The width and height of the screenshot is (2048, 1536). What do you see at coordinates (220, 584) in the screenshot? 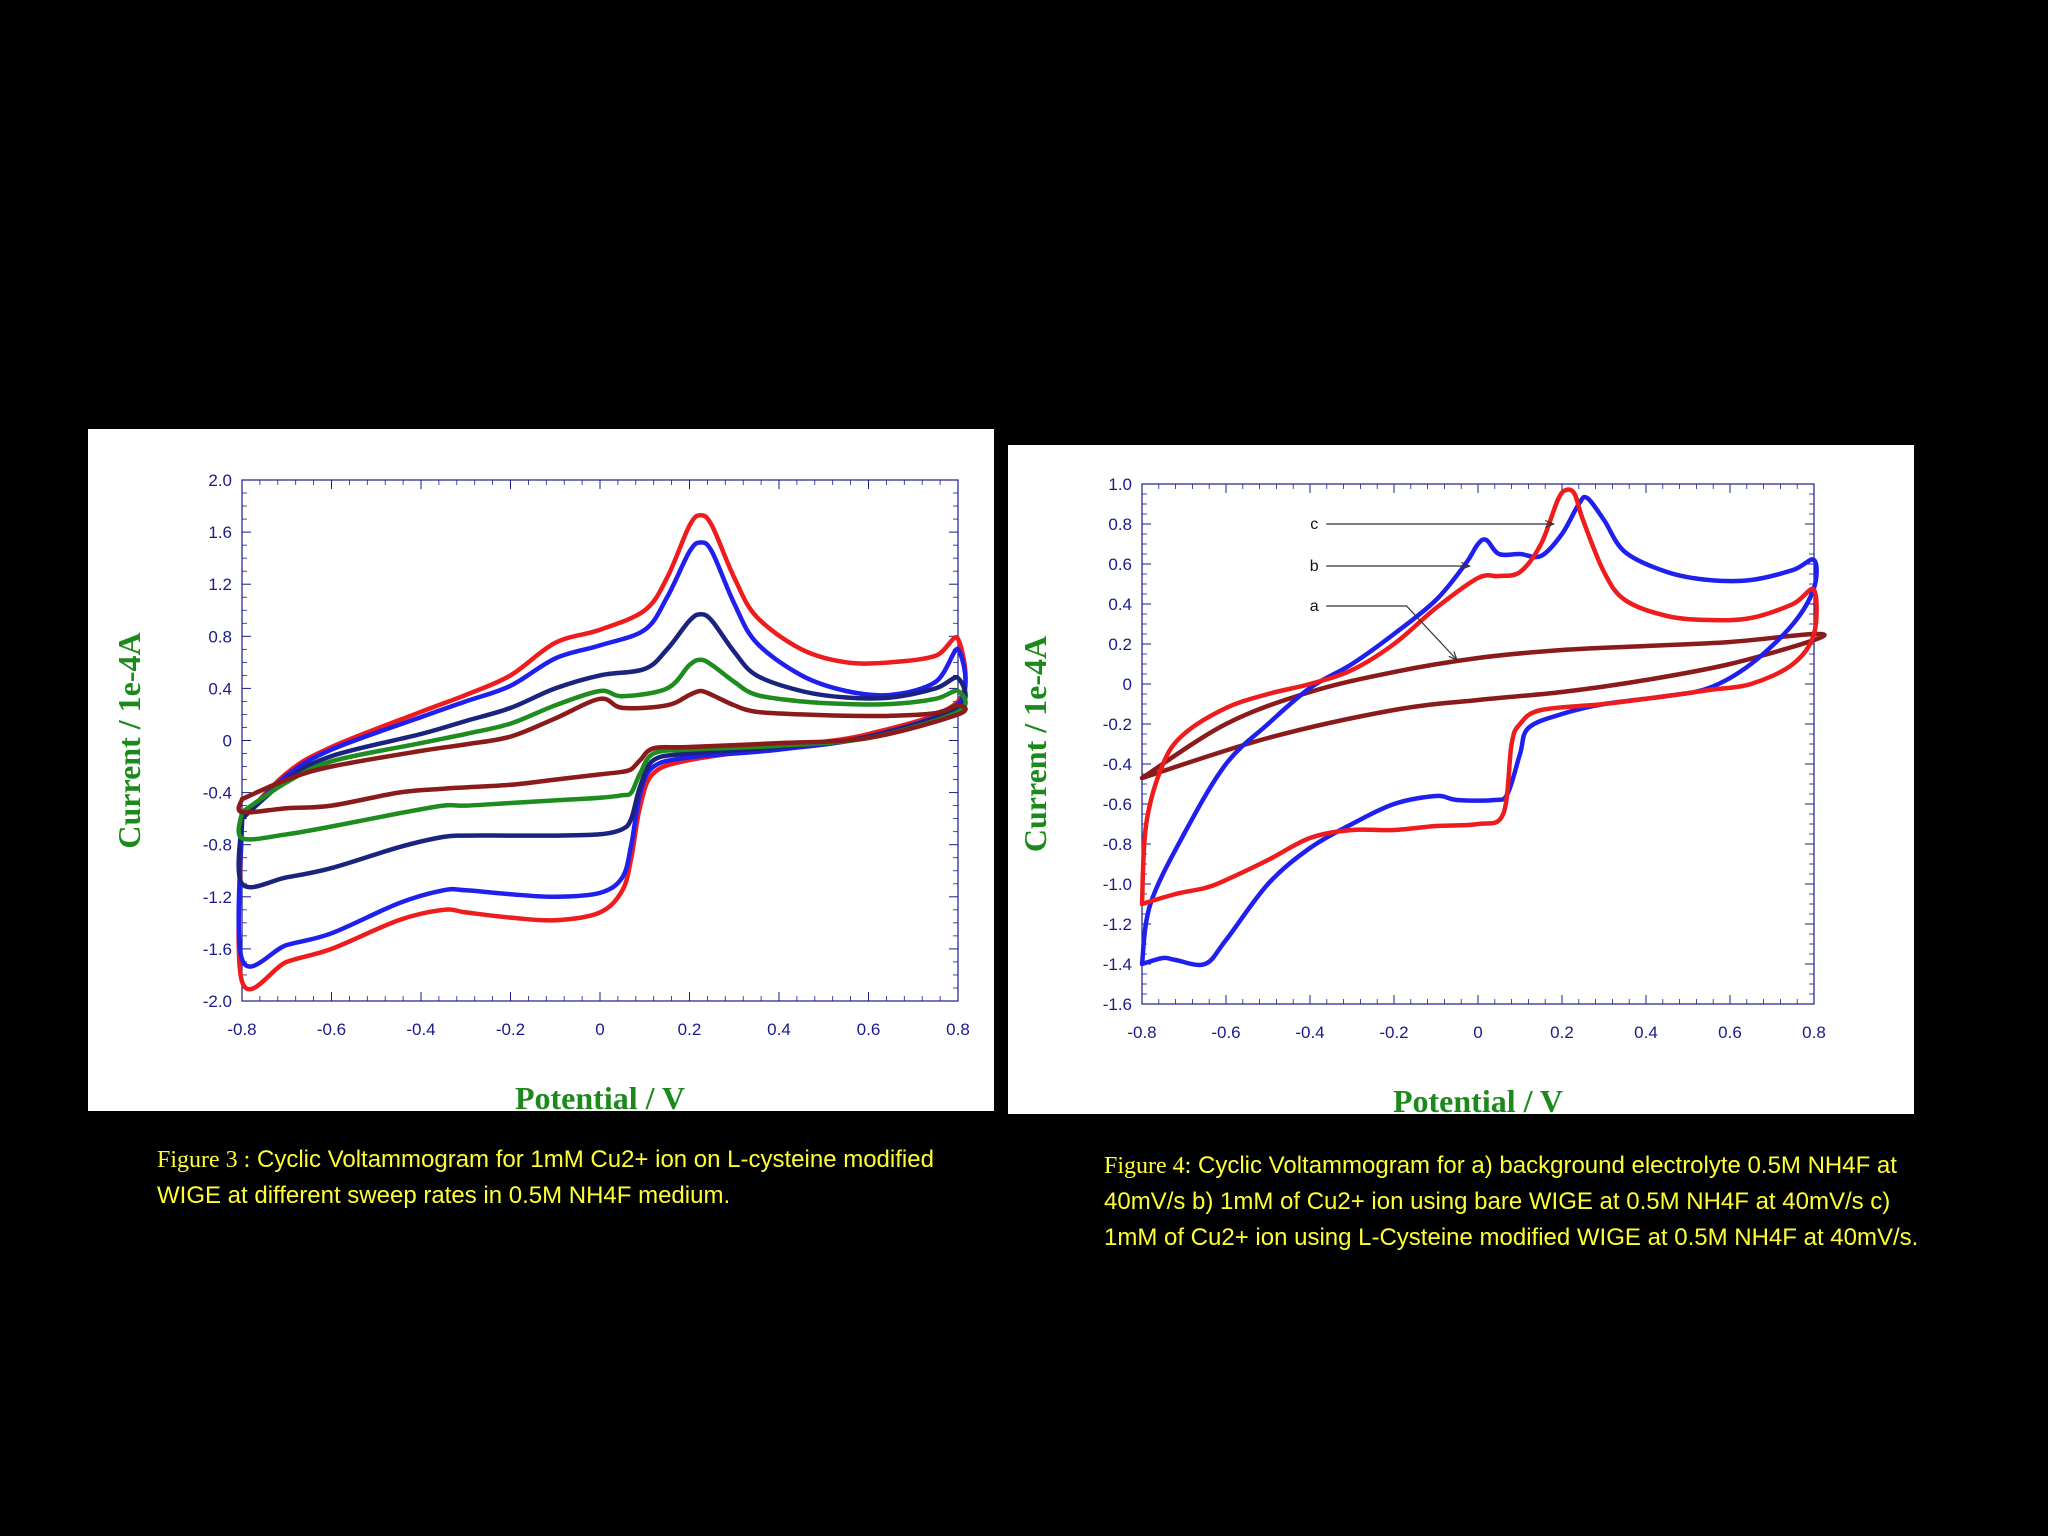
I see `y-tick-label: 1.2` at bounding box center [220, 584].